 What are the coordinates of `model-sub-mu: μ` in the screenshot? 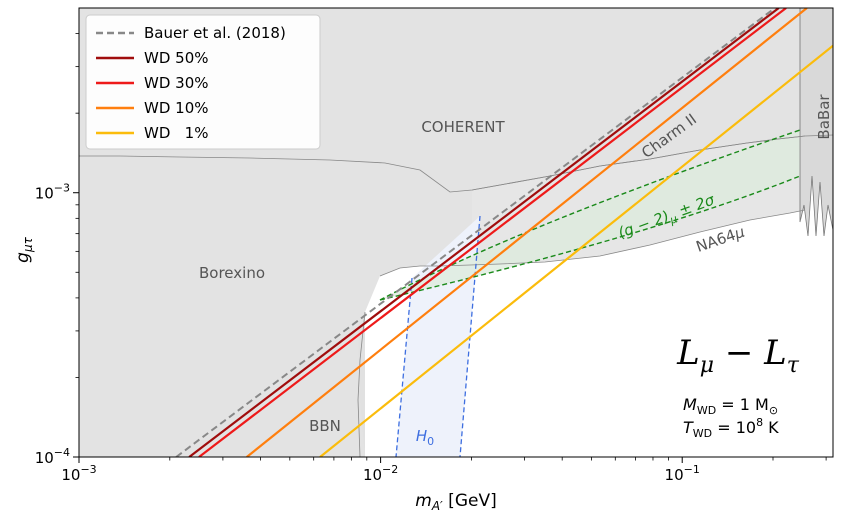 It's located at (707, 365).